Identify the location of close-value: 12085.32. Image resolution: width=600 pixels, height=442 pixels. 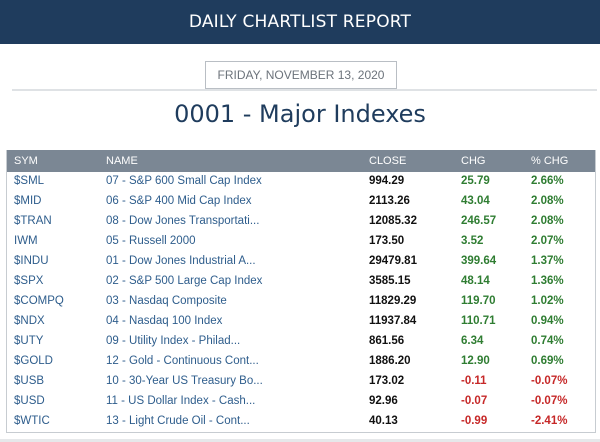
(393, 221).